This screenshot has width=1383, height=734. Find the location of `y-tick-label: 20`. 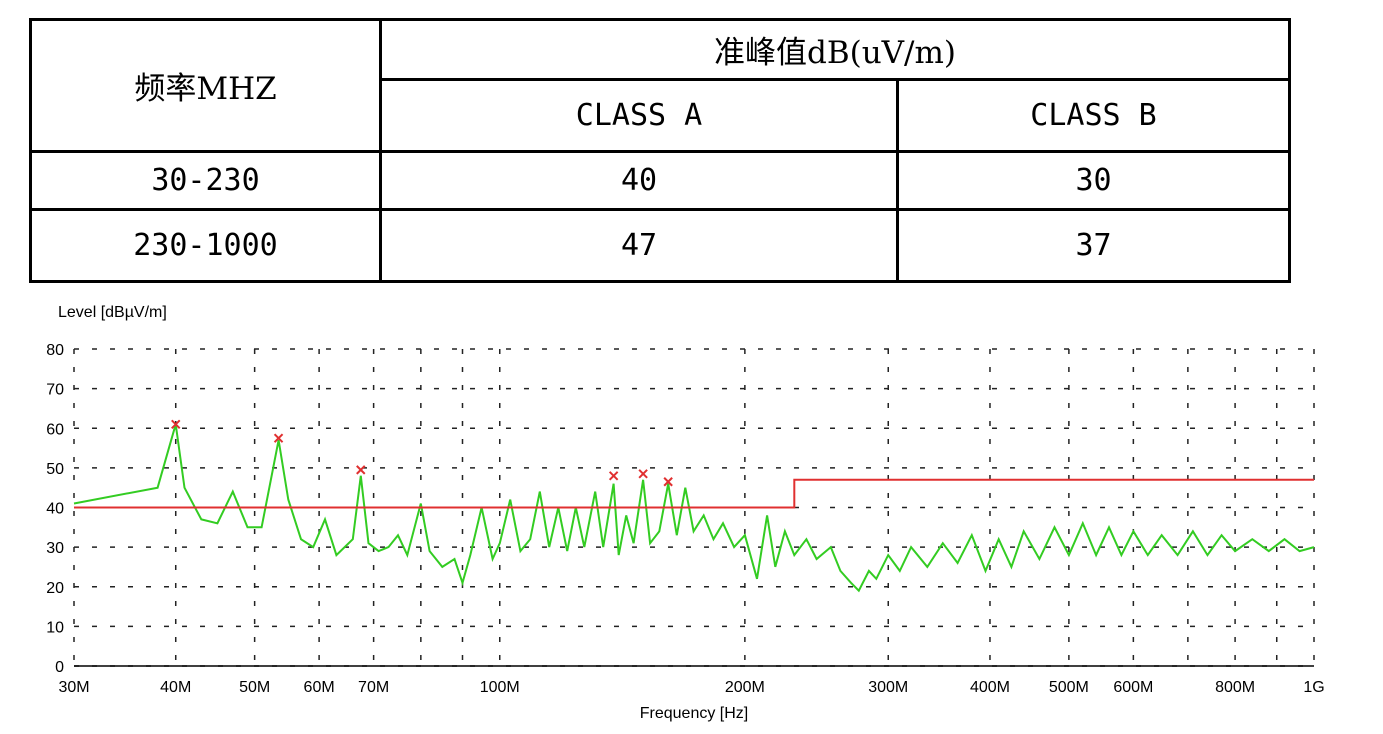

y-tick-label: 20 is located at coordinates (55, 588).